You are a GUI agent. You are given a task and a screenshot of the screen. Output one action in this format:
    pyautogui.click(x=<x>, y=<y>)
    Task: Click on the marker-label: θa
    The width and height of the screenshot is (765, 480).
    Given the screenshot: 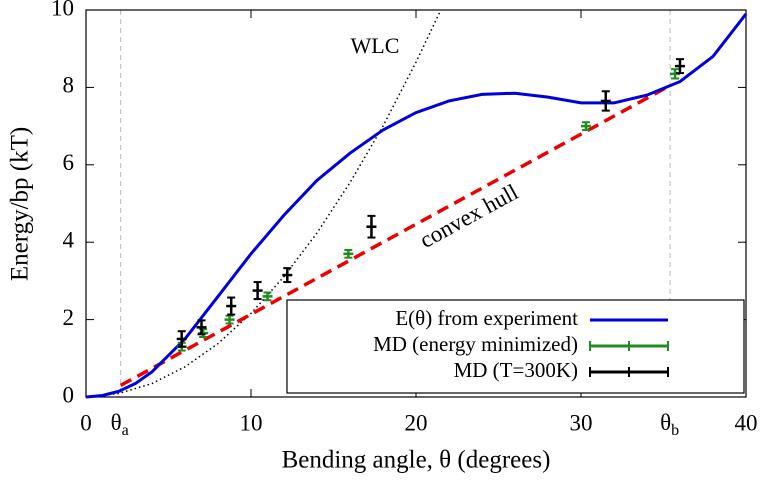 What is the action you would take?
    pyautogui.click(x=120, y=424)
    